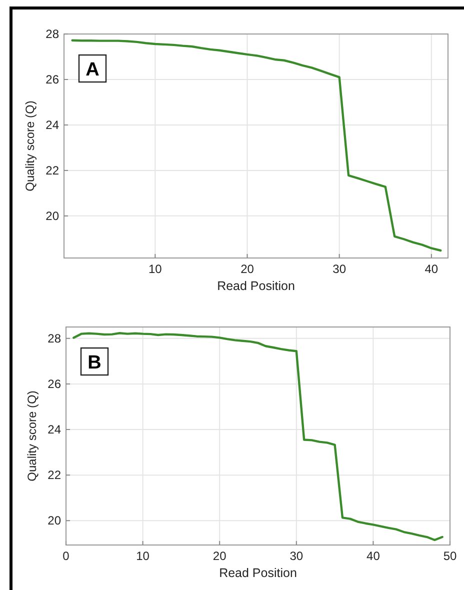  I want to click on x-tick-label: 50, so click(450, 556).